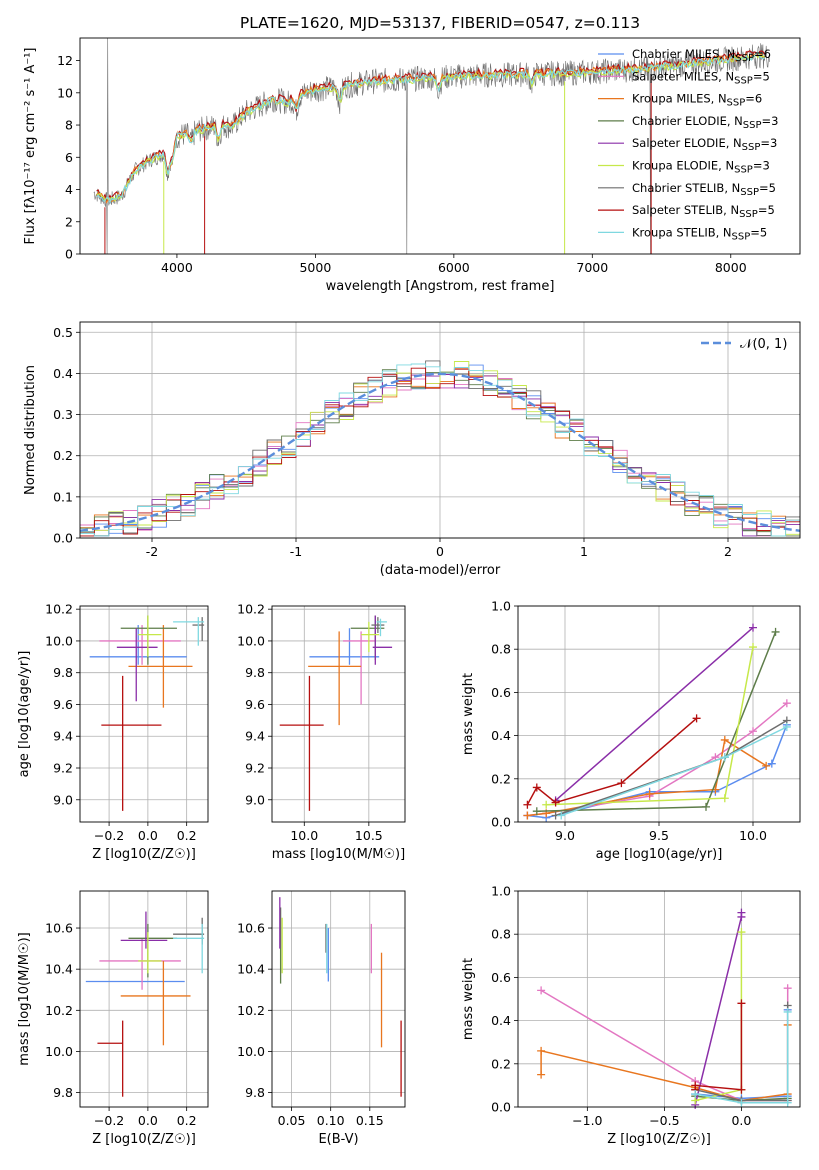 Image resolution: width=819 pixels, height=1170 pixels. I want to click on y-tick-label: 10.6, so click(59, 928).